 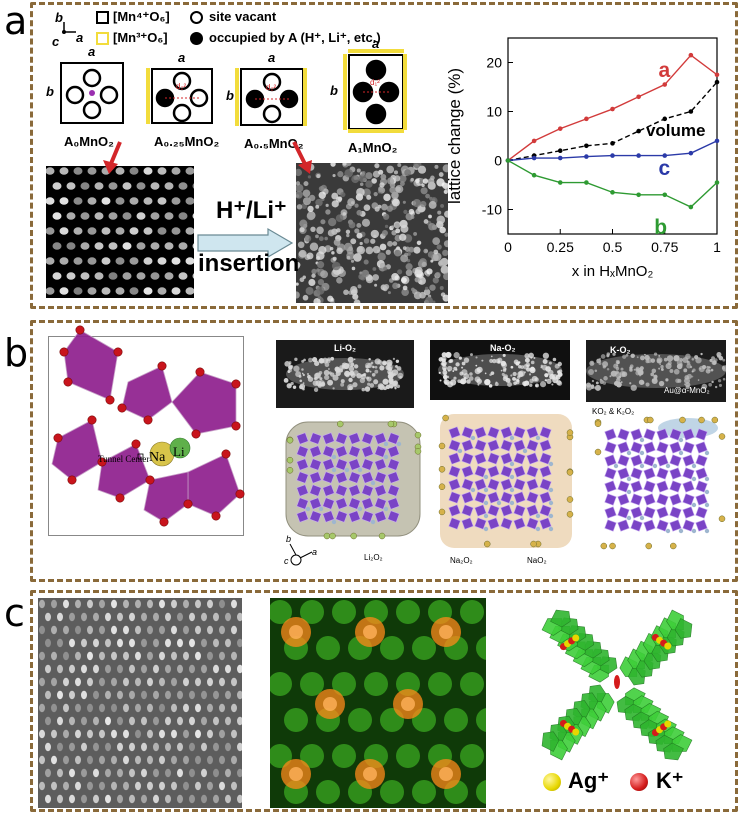 I want to click on cell-b-label: b, so click(x=334, y=90).